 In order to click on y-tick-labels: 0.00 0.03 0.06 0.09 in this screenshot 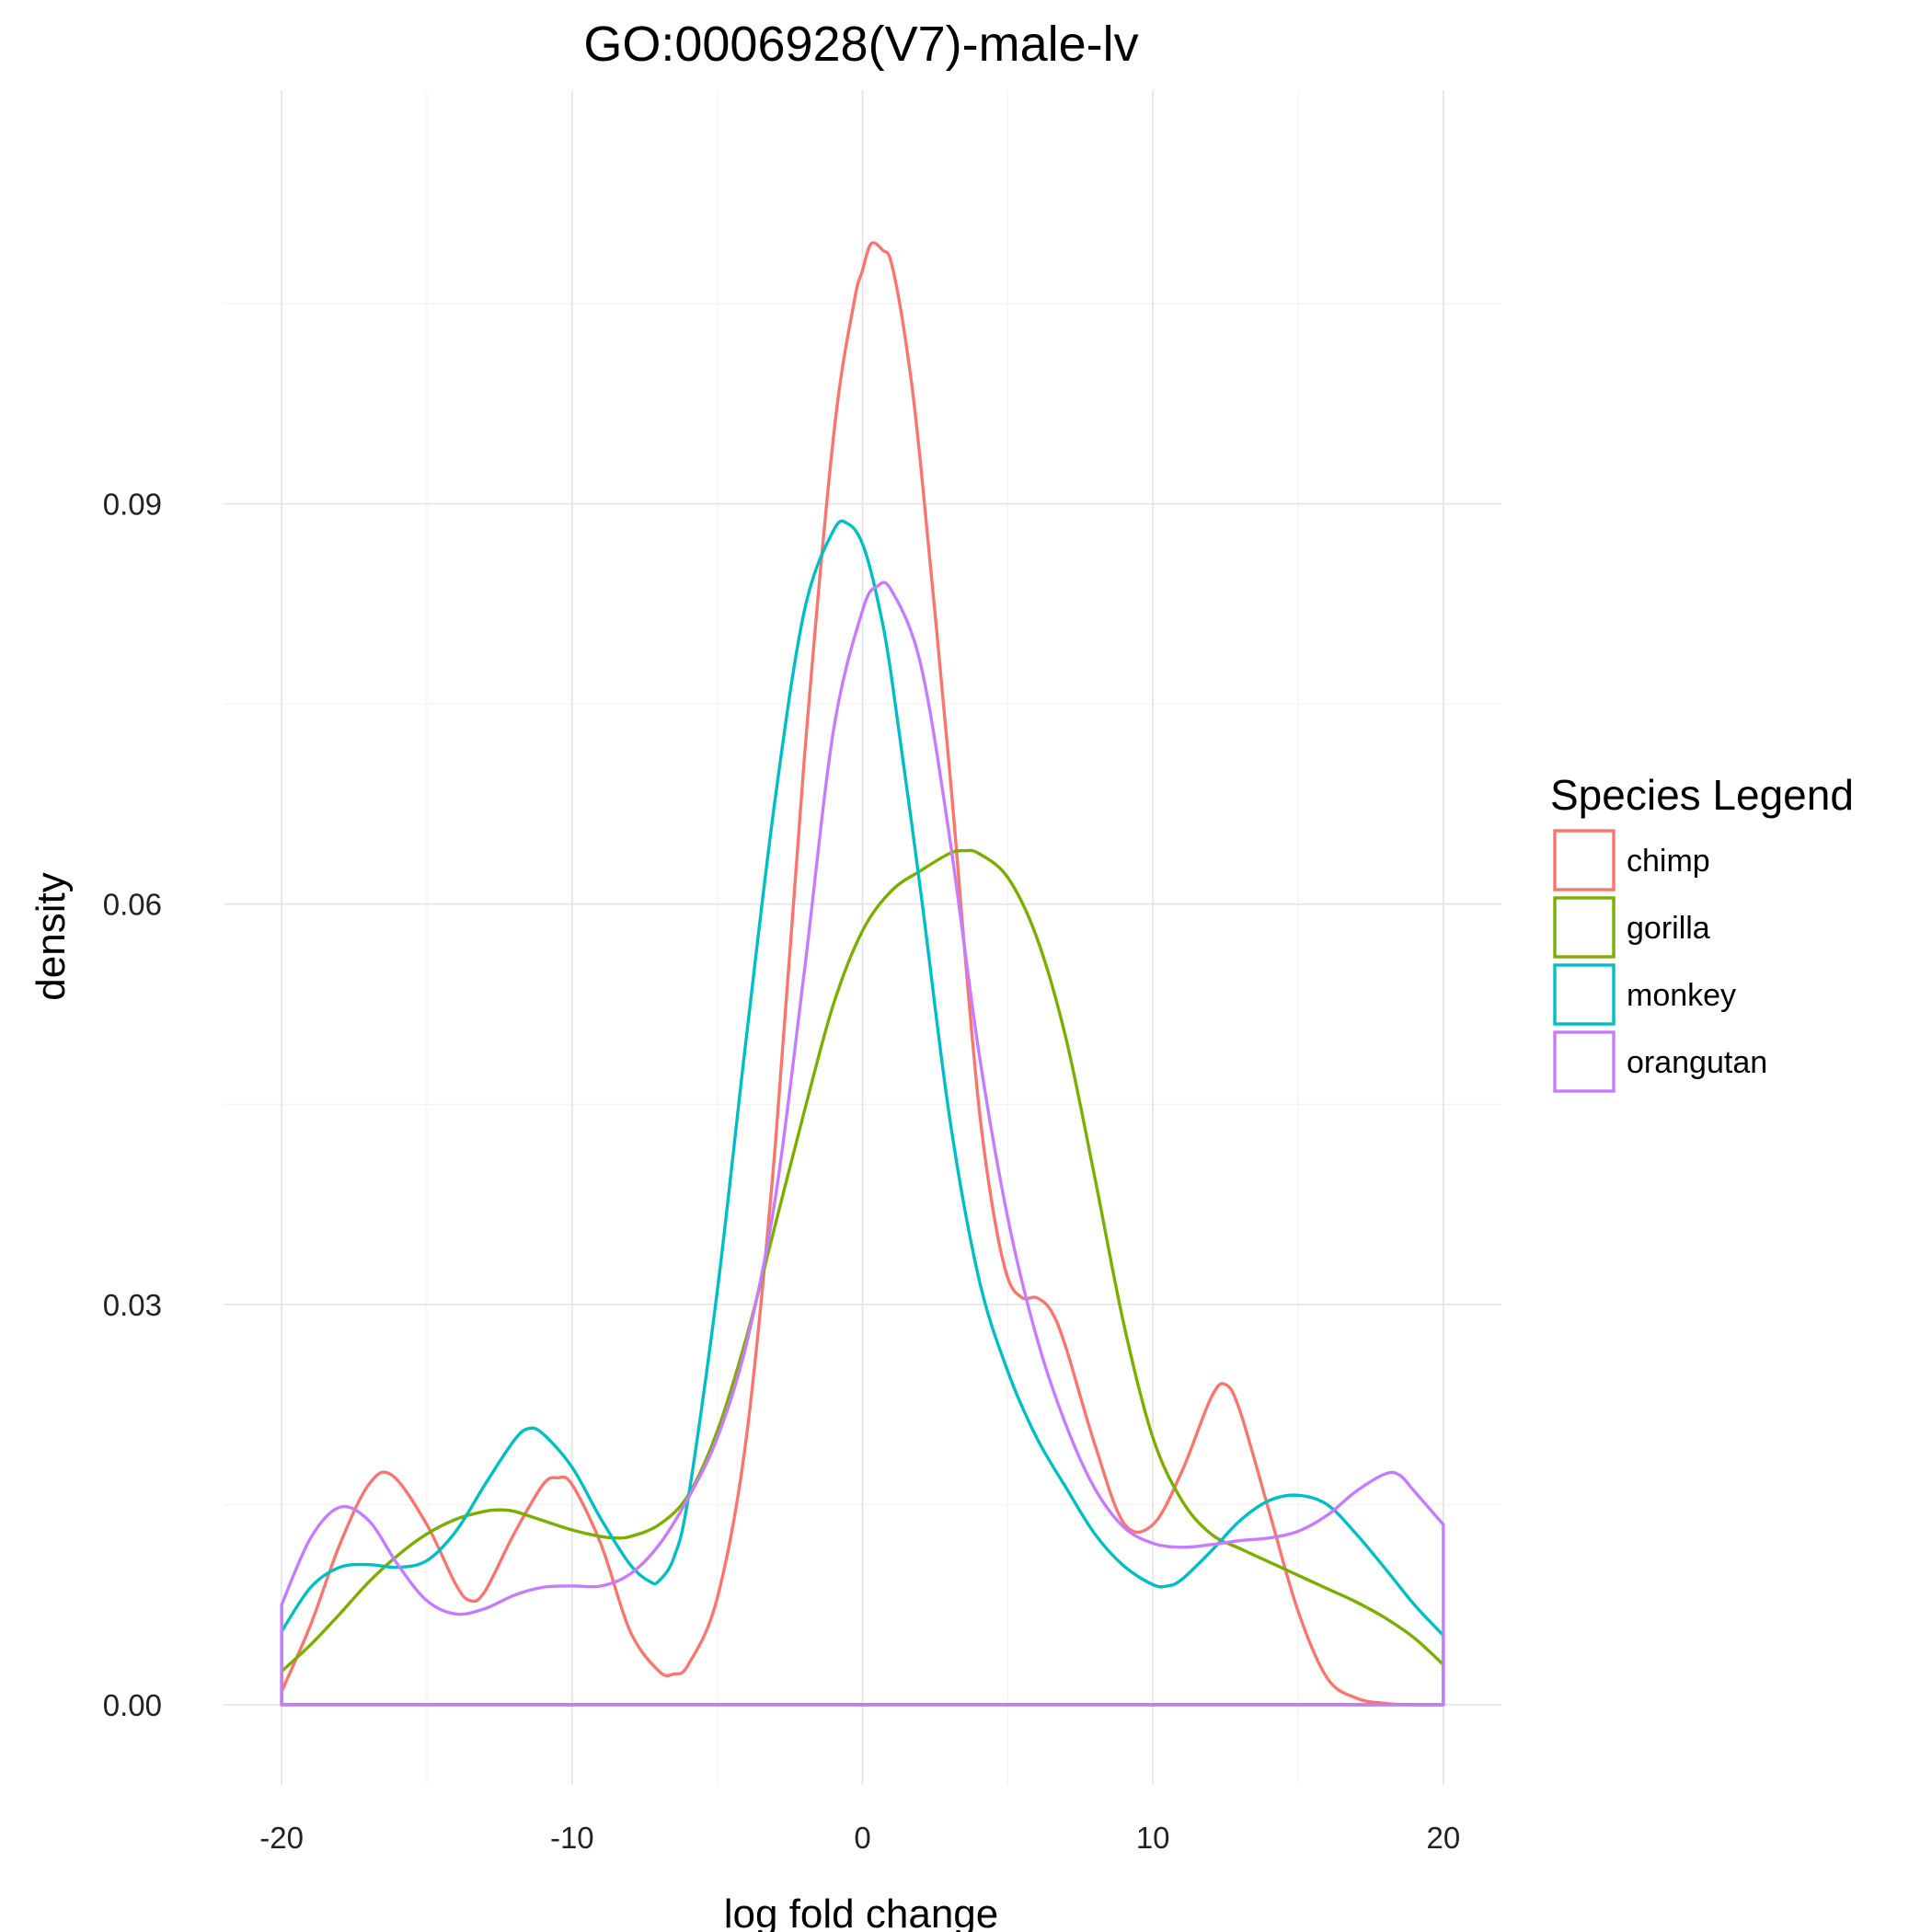, I will do `click(132, 1105)`.